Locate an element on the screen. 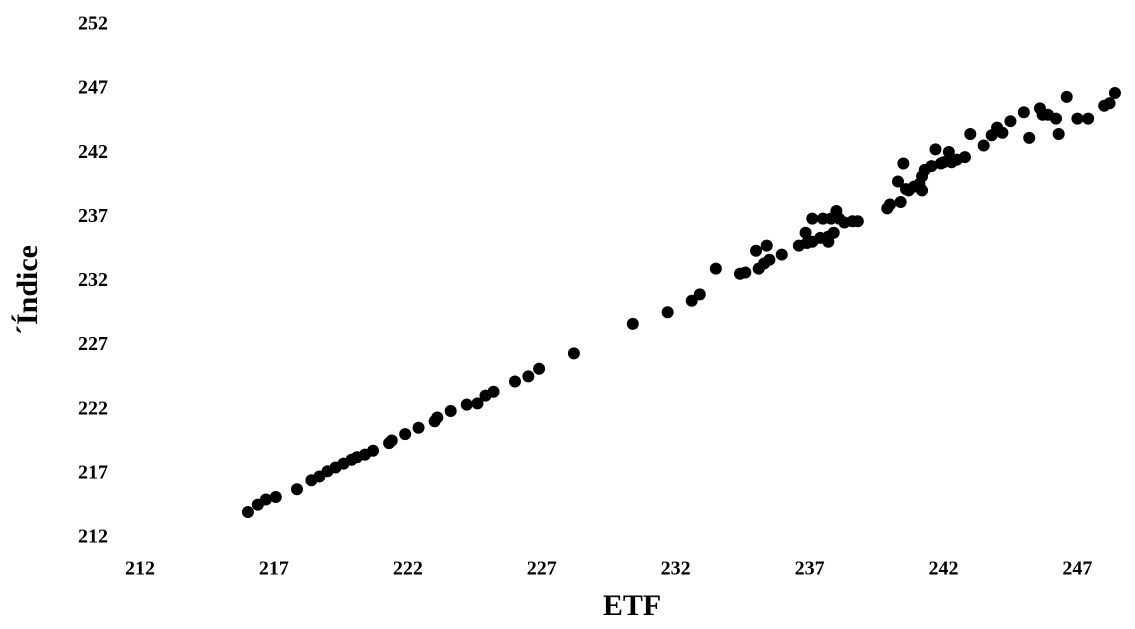  x-tick-label: 247 is located at coordinates (1077, 569).